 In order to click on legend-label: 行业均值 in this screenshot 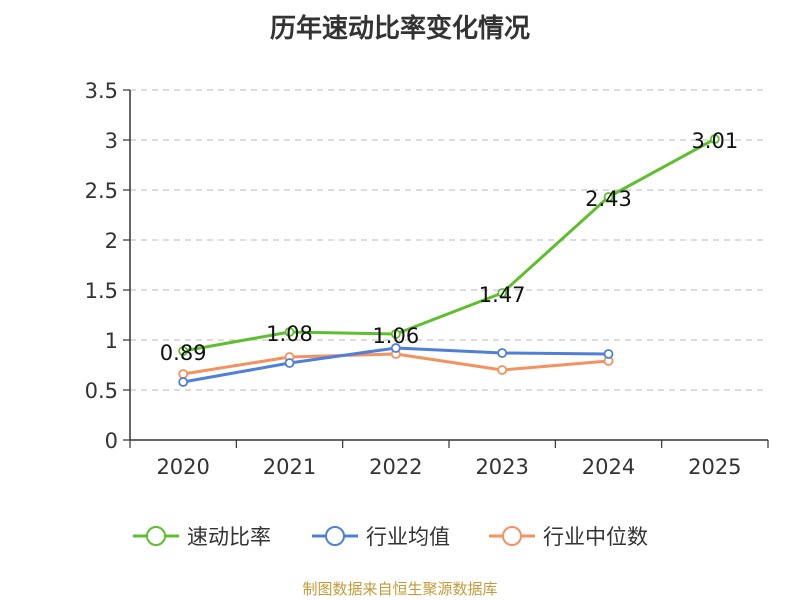, I will do `click(408, 537)`.